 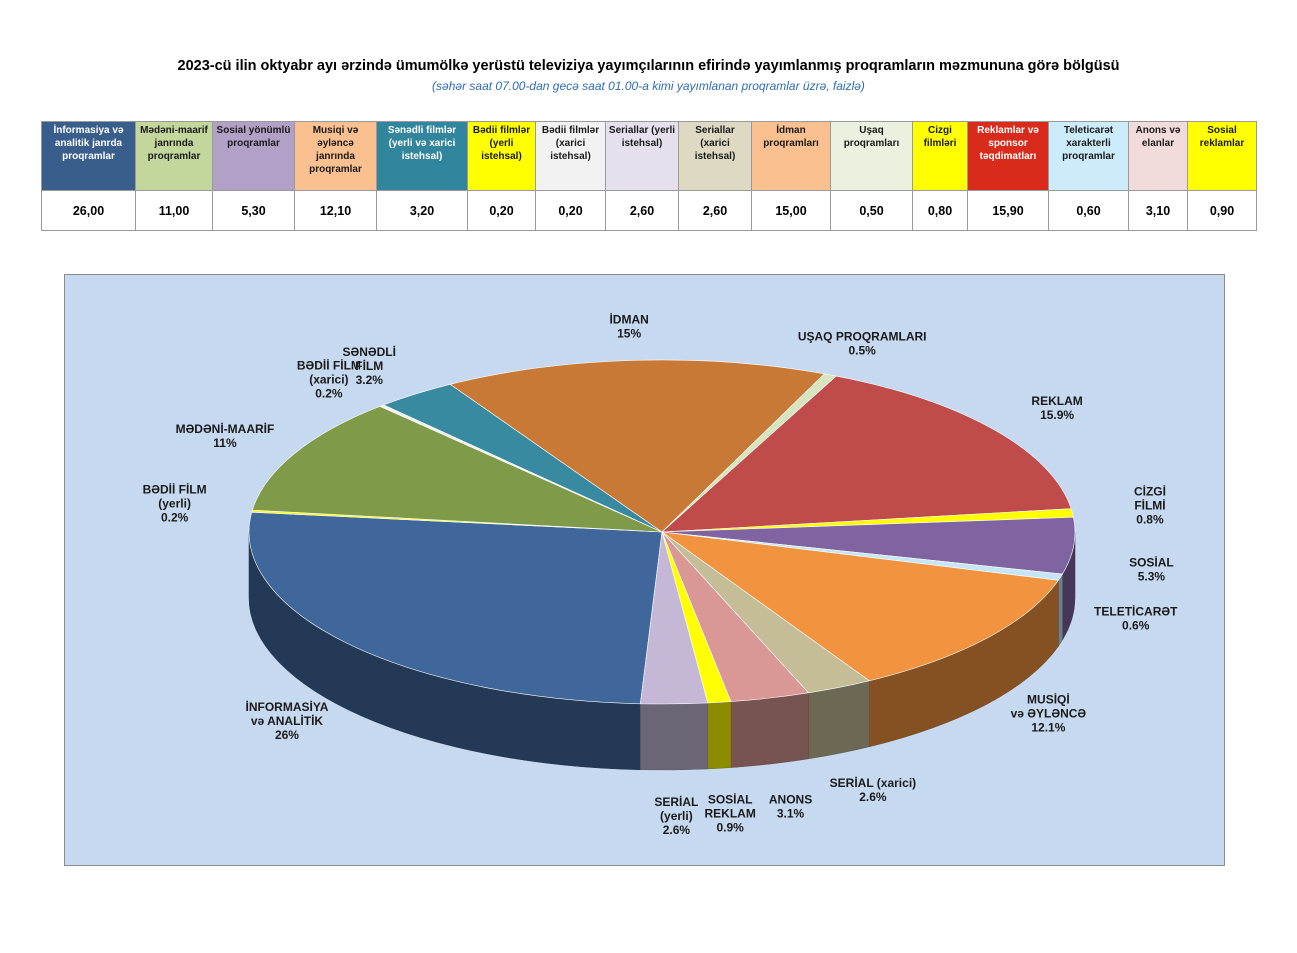 I want to click on slice-label: SERİAL (xarici) 2.6%, so click(x=873, y=789).